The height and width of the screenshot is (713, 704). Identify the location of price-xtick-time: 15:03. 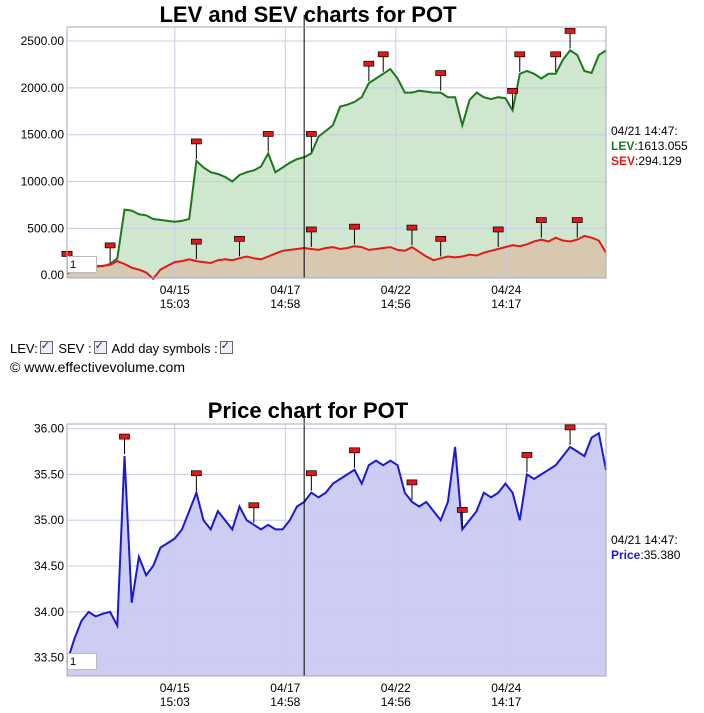
(175, 702).